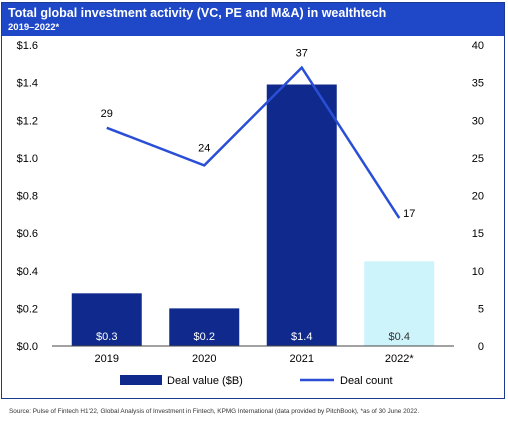 The width and height of the screenshot is (508, 423). I want to click on y-left-tick-label: $1.2, so click(27, 121).